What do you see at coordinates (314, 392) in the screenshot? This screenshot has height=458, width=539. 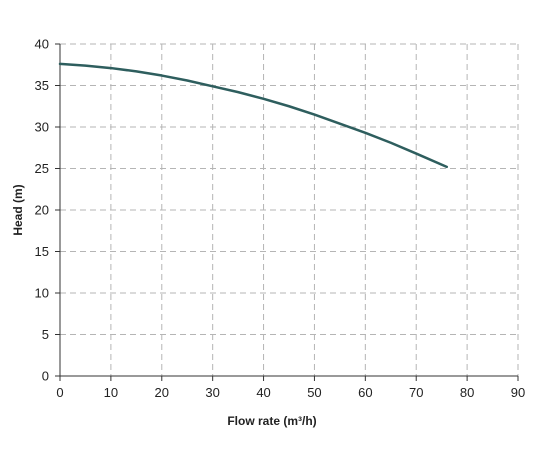 I see `x-tick-label: 50` at bounding box center [314, 392].